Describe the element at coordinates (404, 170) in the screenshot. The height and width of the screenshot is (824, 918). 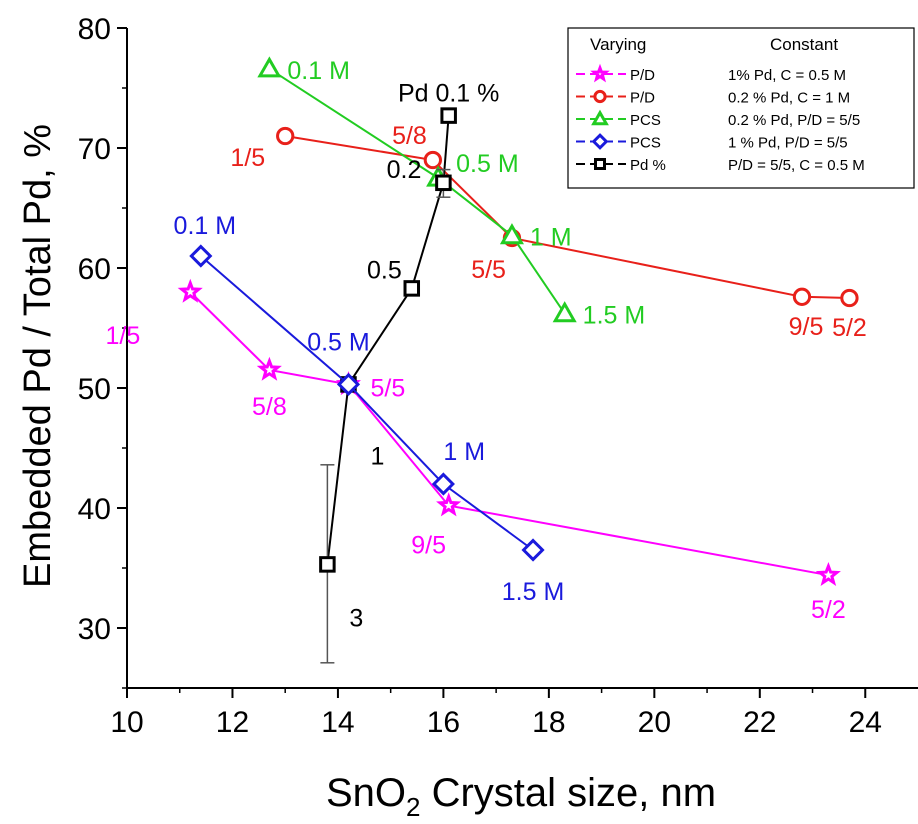
I see `point-label: 0.2` at that location.